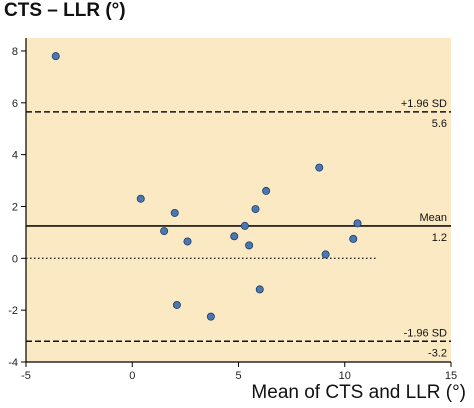 Image resolution: width=474 pixels, height=408 pixels. What do you see at coordinates (439, 124) in the screenshot?
I see `reference-line-value: 5.6` at bounding box center [439, 124].